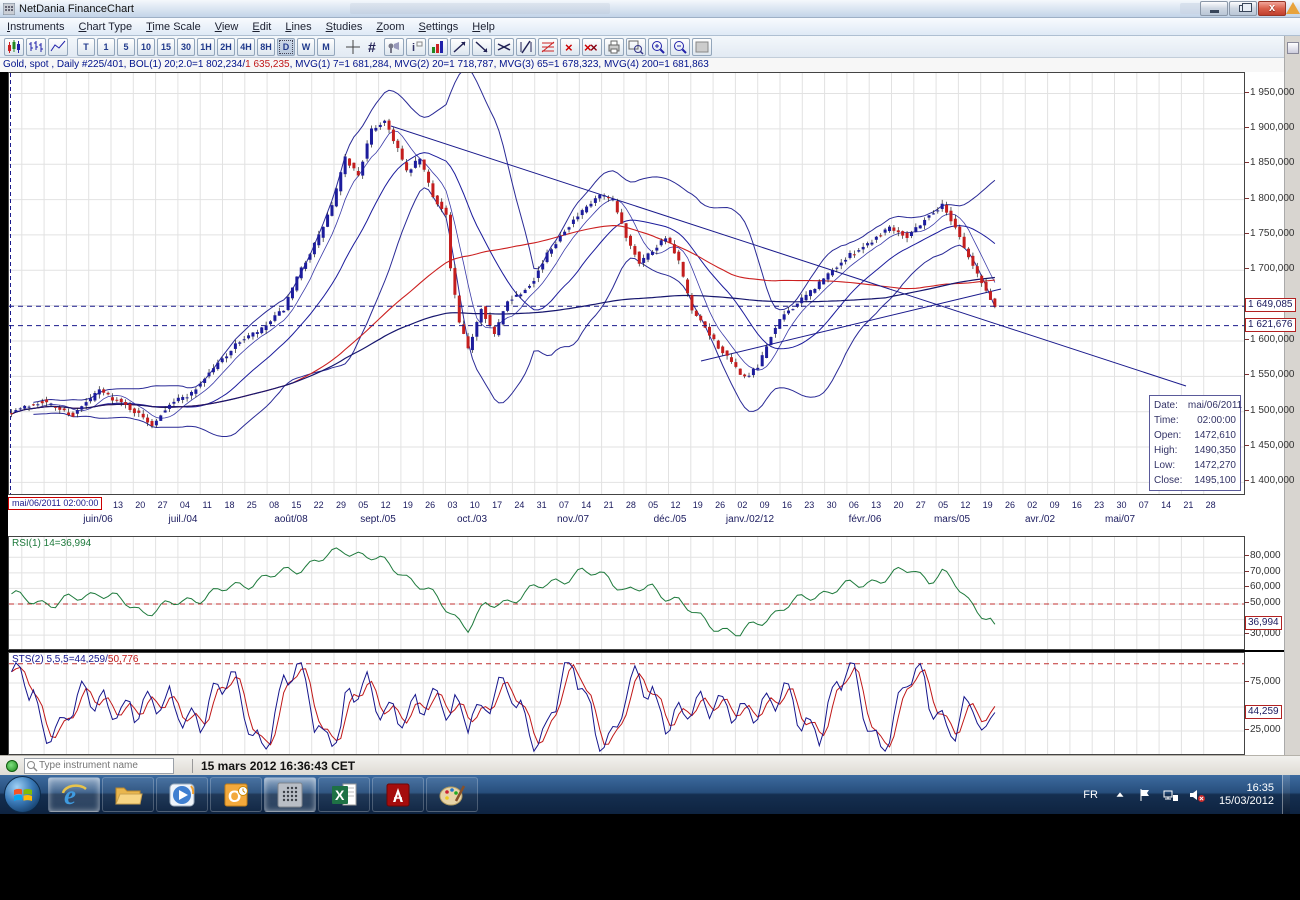 Image resolution: width=1300 pixels, height=900 pixels. What do you see at coordinates (1090, 794) in the screenshot?
I see `language-indicator: FR` at bounding box center [1090, 794].